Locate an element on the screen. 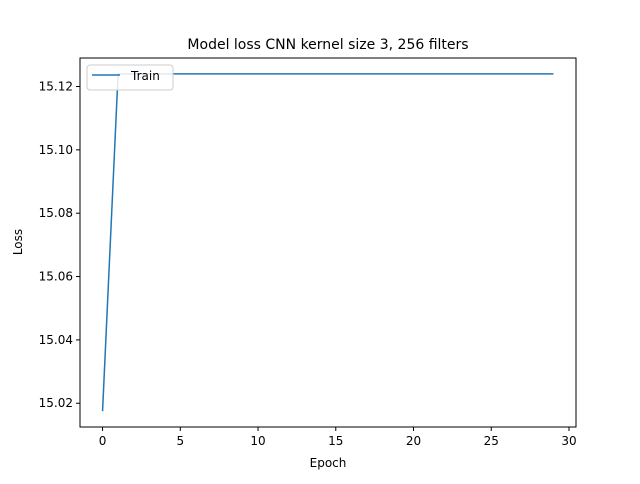 This screenshot has width=640, height=484. x-tick-label: 5 is located at coordinates (180, 441).